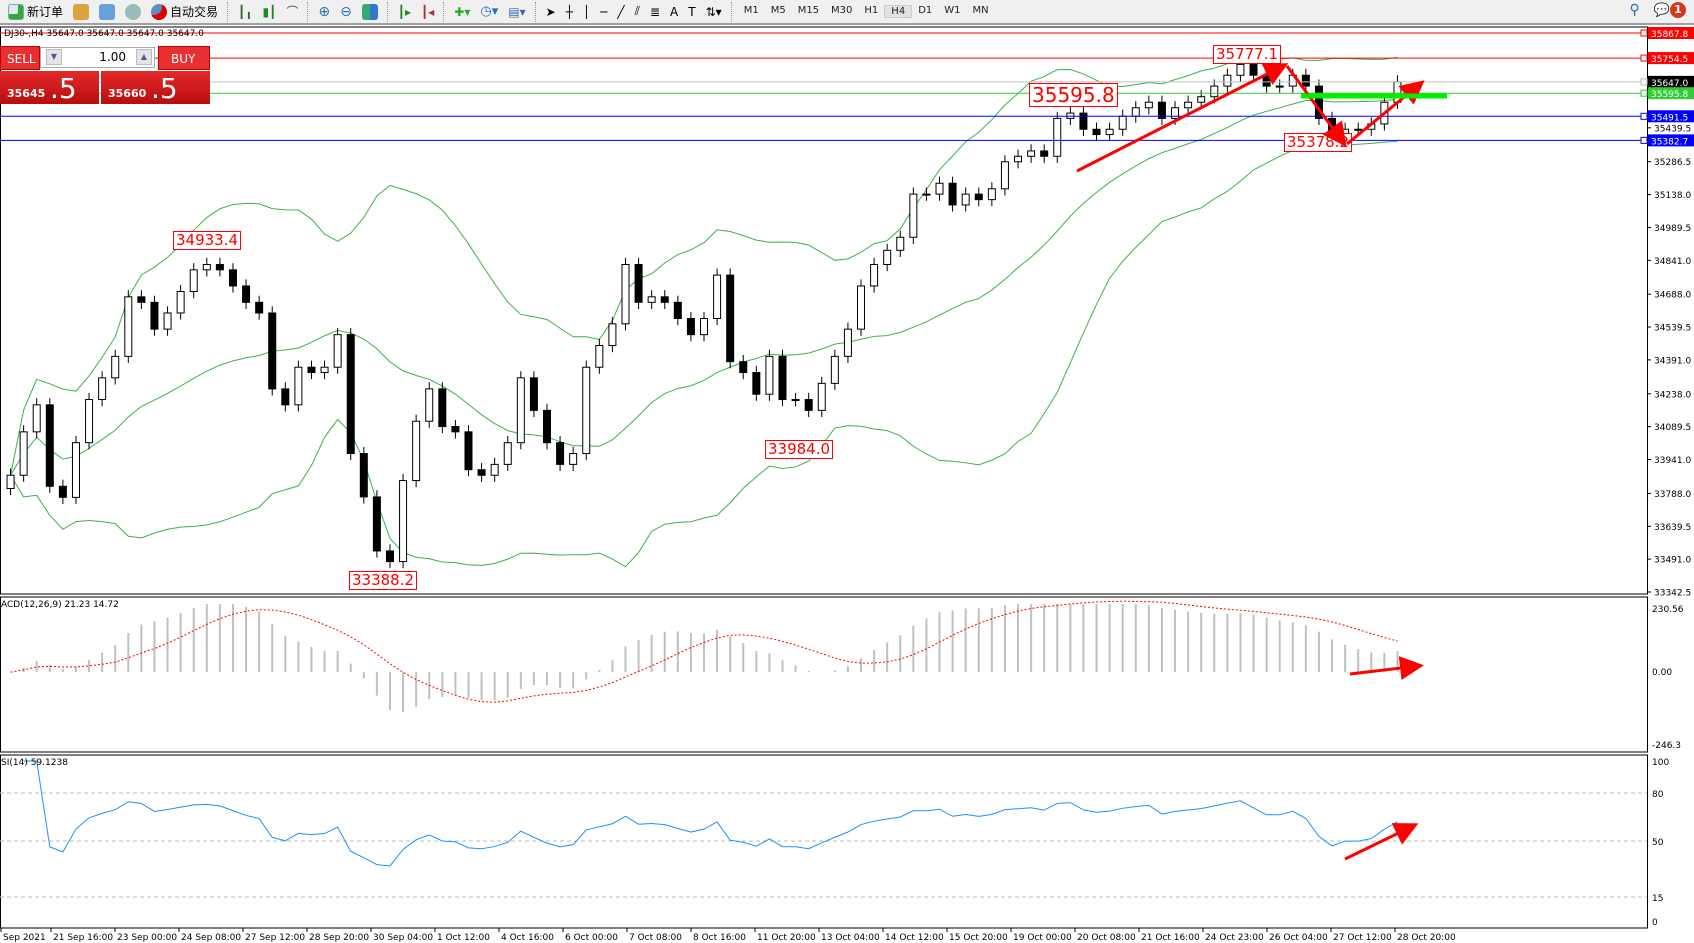 The width and height of the screenshot is (1694, 943). What do you see at coordinates (1073, 95) in the screenshot?
I see `price-annotation: 35595.8` at bounding box center [1073, 95].